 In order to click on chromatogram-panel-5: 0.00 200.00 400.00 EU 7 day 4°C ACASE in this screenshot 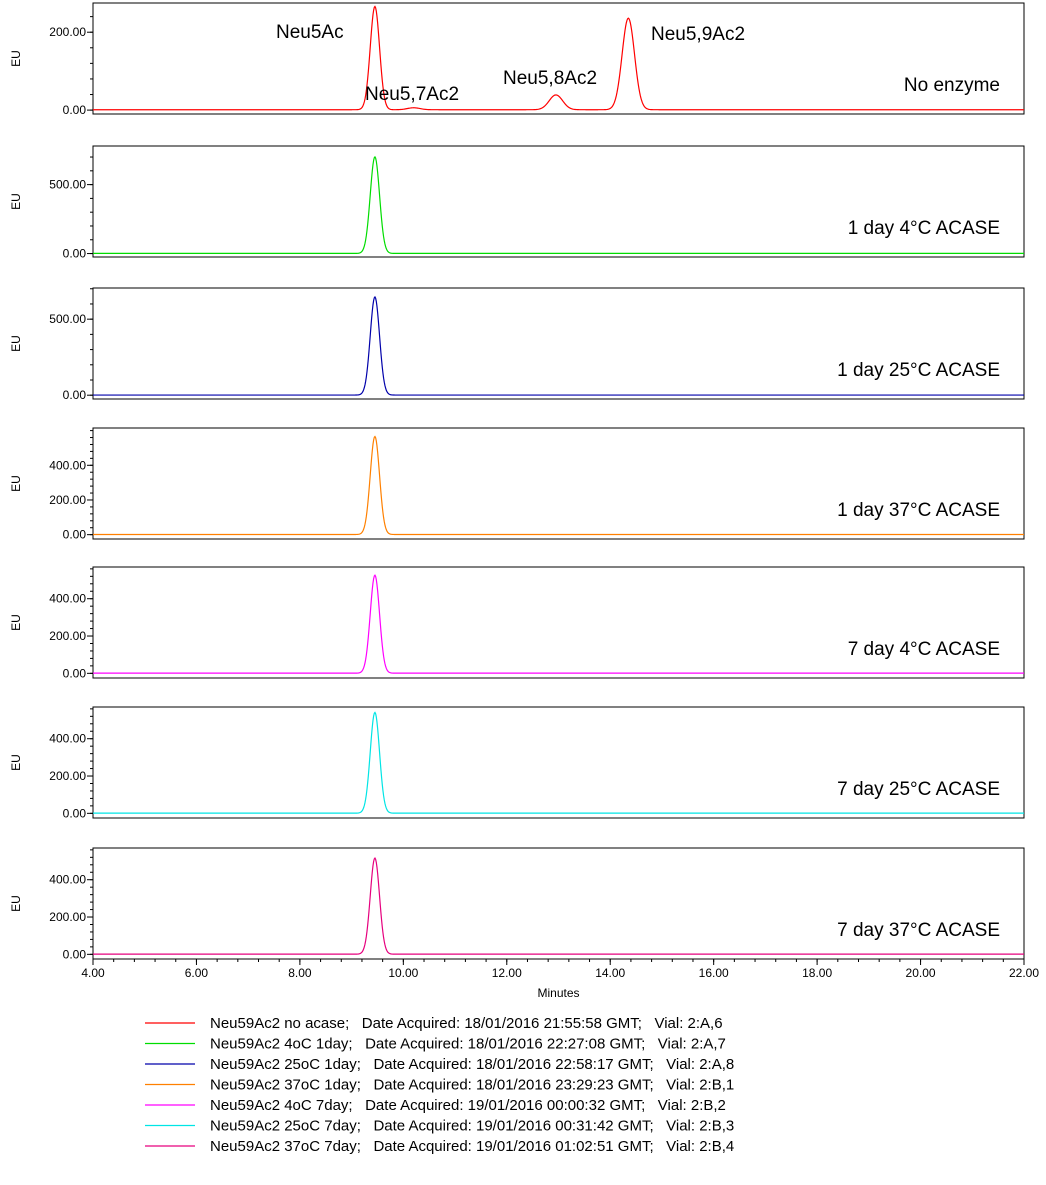, I will do `click(517, 623)`.